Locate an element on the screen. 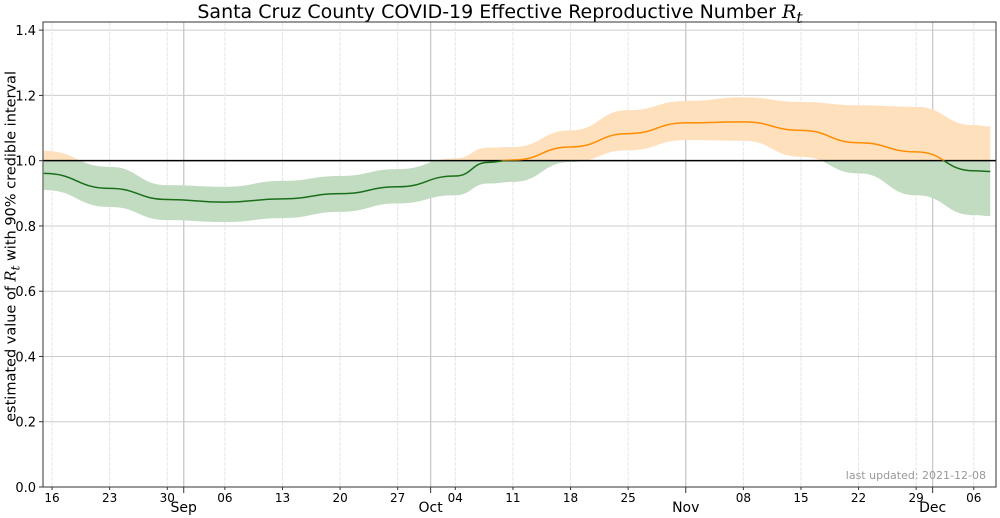  x-minor-tick-label: 27 is located at coordinates (397, 498).